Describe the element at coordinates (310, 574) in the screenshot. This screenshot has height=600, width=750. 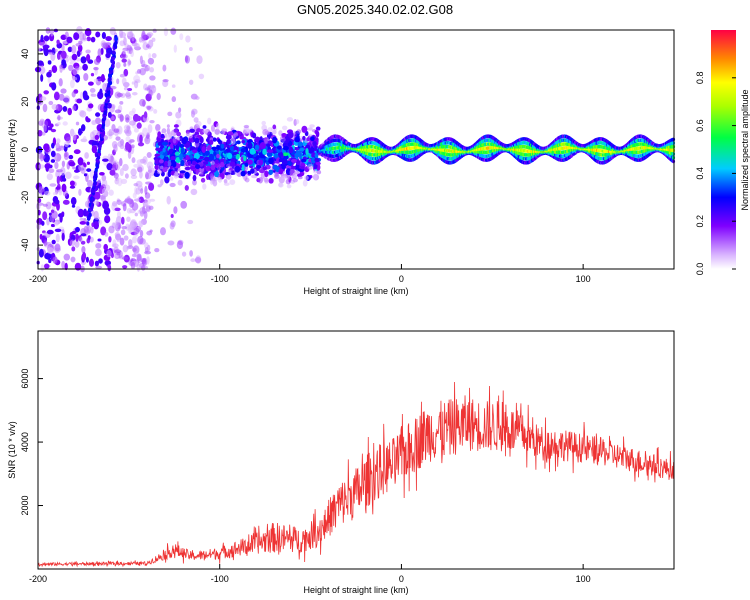
I see `snr-x-ticks: -200 -100 0 100` at that location.